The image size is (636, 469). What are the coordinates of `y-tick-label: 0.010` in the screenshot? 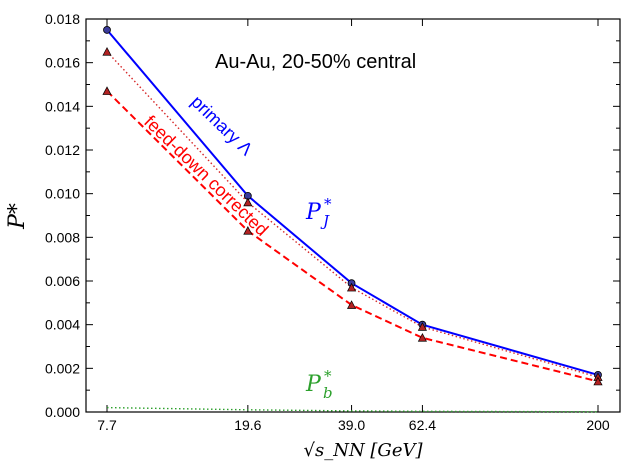 It's located at (62, 194).